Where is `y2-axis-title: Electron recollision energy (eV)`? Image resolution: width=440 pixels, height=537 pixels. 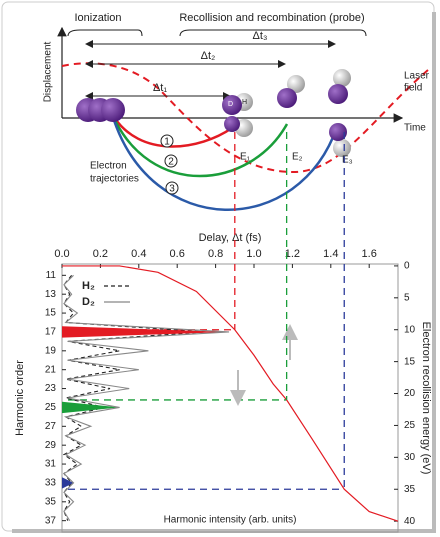
y2-axis-title: Electron recollision energy (eV) is located at coordinates (426, 398).